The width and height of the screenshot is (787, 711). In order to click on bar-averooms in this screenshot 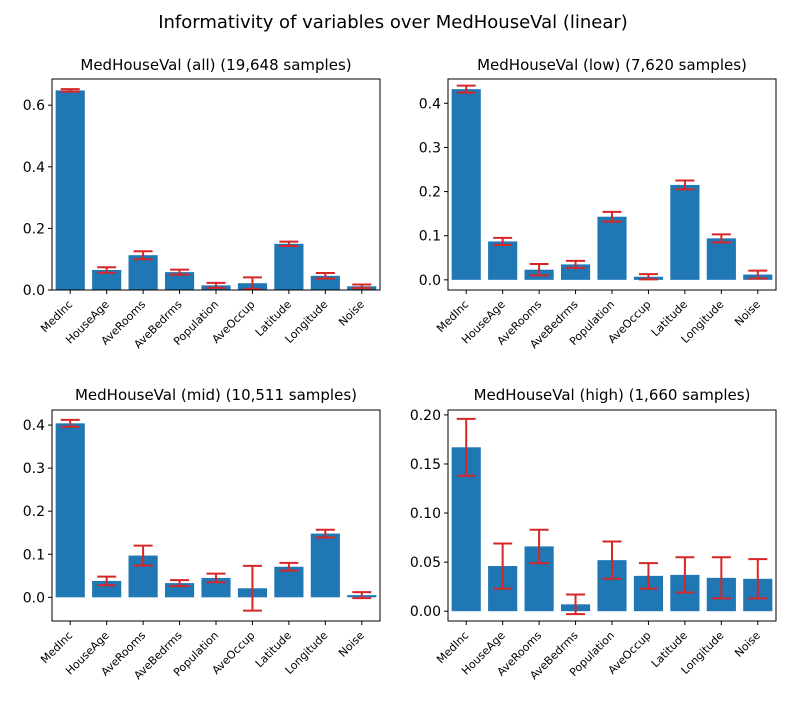, I will do `click(143, 272)`.